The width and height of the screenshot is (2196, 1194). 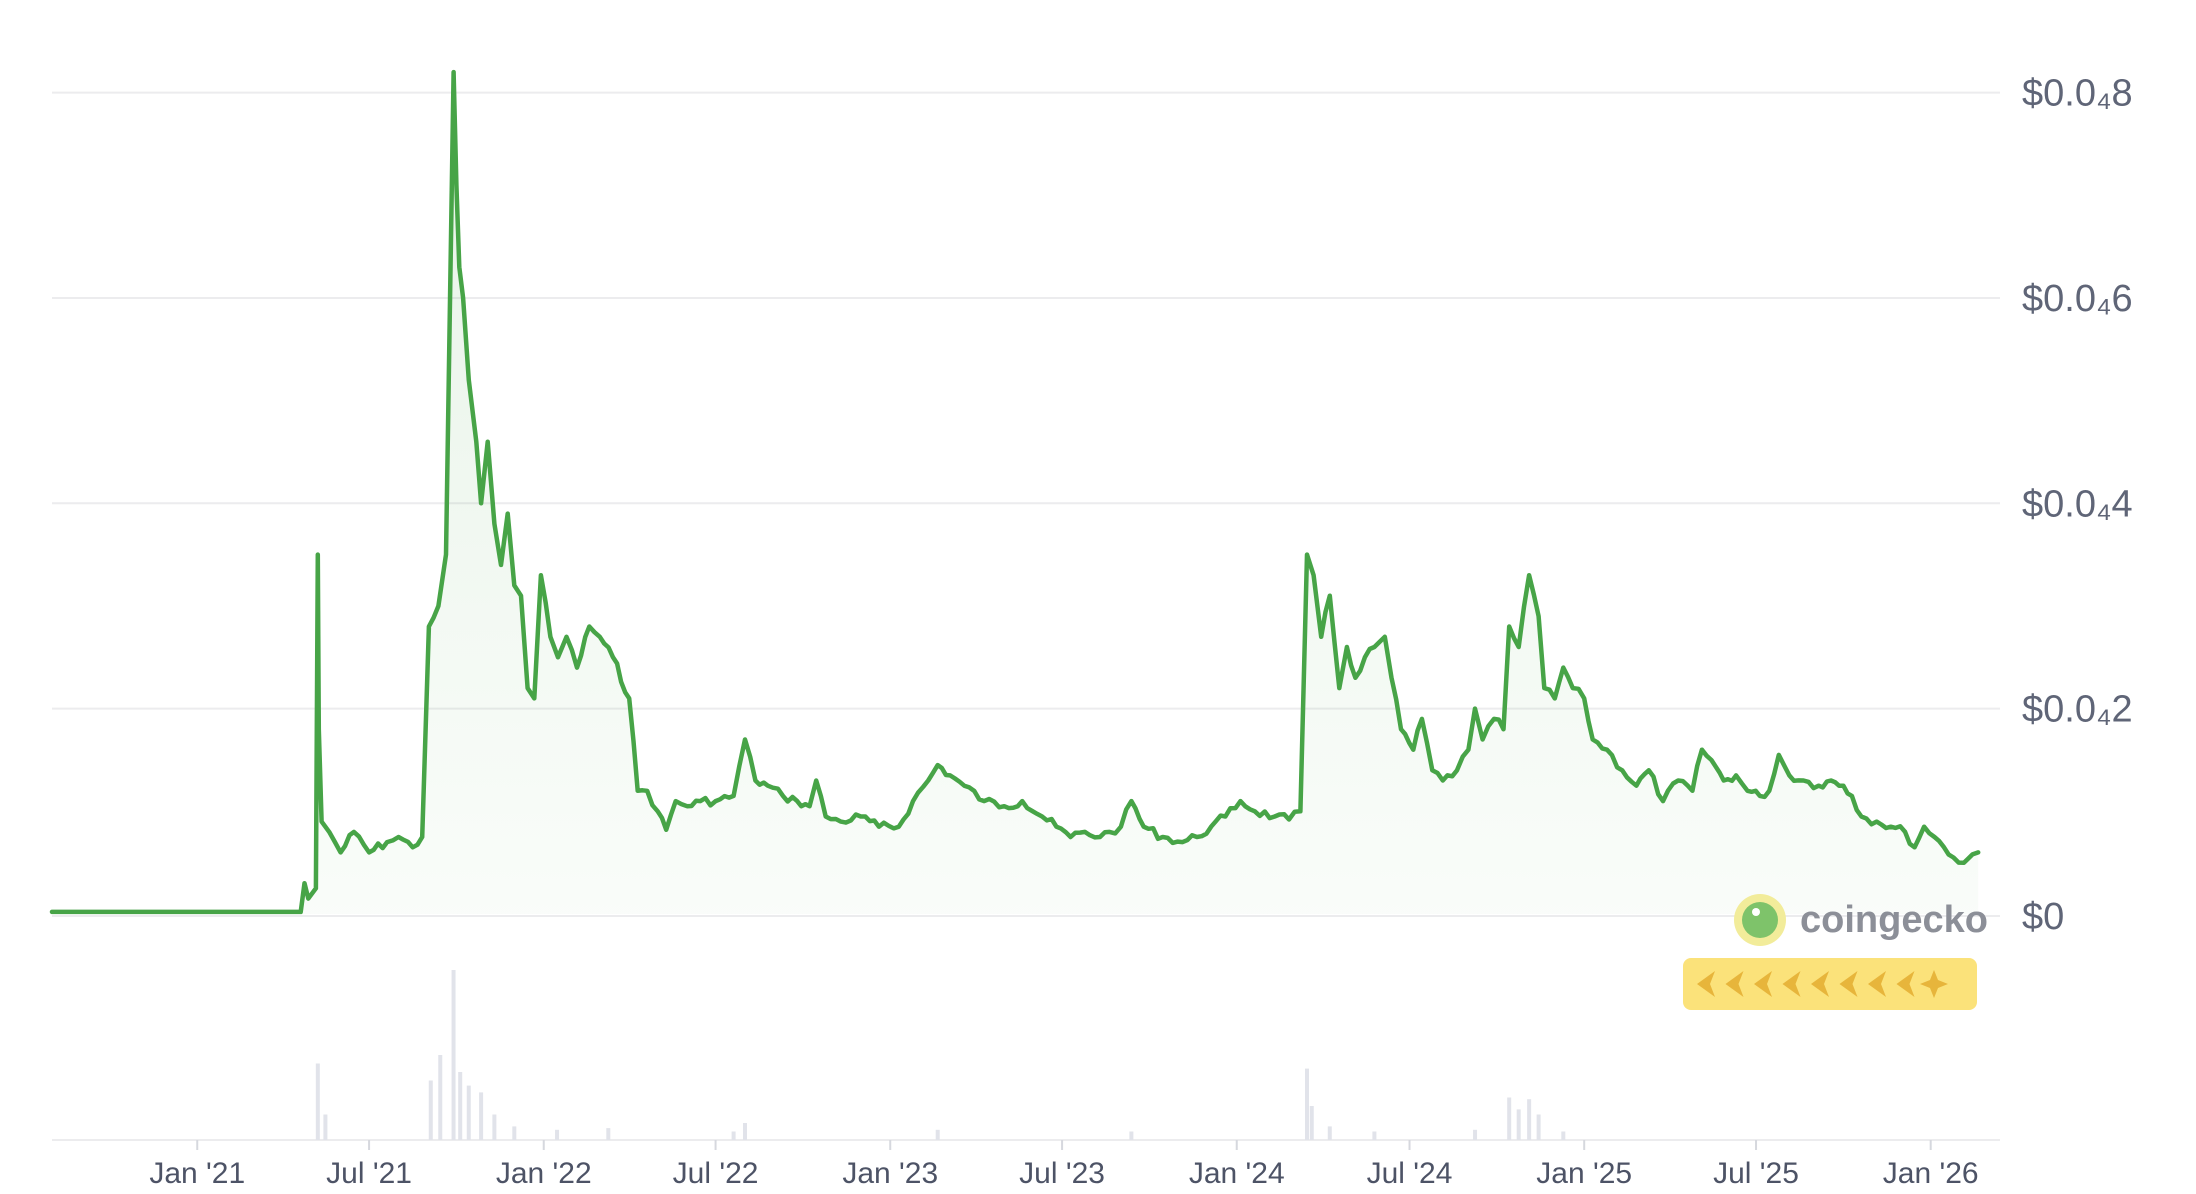 I want to click on y-axis-ticks: $0.0₄8 $0.0₄6 $0.0₄4 $0.0₄2 $0, so click(x=2077, y=505).